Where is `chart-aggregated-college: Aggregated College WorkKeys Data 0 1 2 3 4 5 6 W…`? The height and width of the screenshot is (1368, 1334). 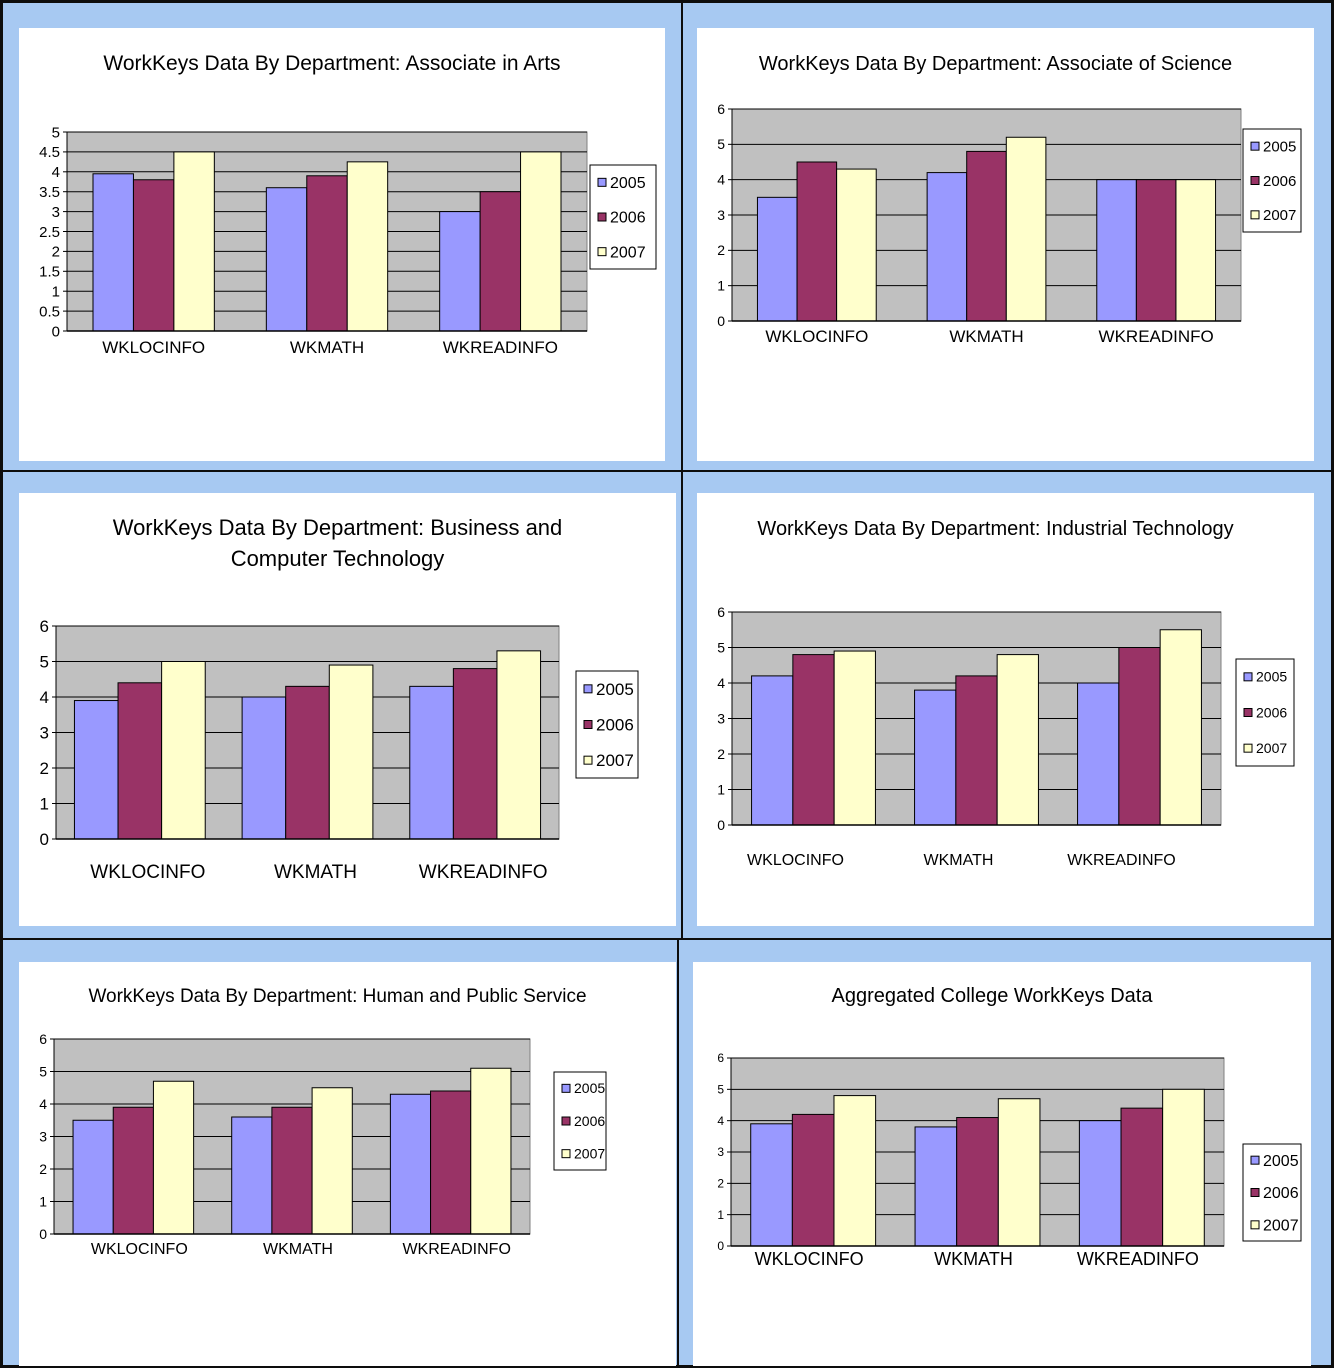
chart-aggregated-college: Aggregated College WorkKeys Data 0 1 2 3 4 5 6 W… is located at coordinates (1002, 1164).